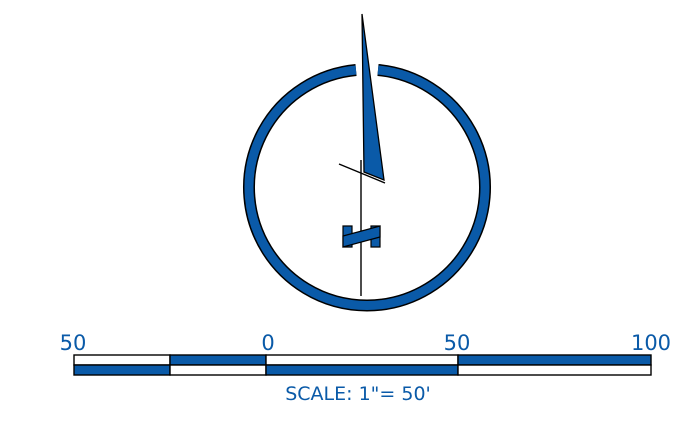 This screenshot has height=424, width=685. Describe the element at coordinates (267, 343) in the screenshot. I see `scale-tick-label: 0` at that location.